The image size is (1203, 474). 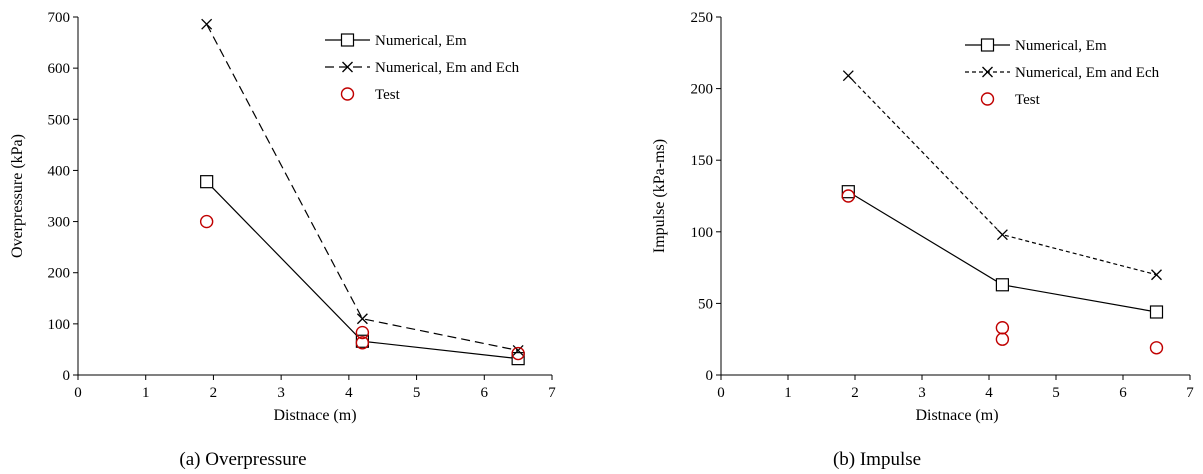 What do you see at coordinates (242, 459) in the screenshot?
I see `chart-caption: (a) Overpressure` at bounding box center [242, 459].